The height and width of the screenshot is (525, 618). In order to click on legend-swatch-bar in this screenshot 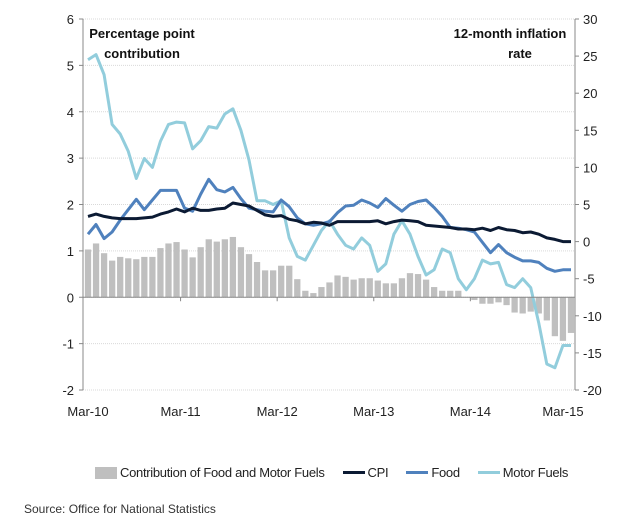, I will do `click(106, 472)`.